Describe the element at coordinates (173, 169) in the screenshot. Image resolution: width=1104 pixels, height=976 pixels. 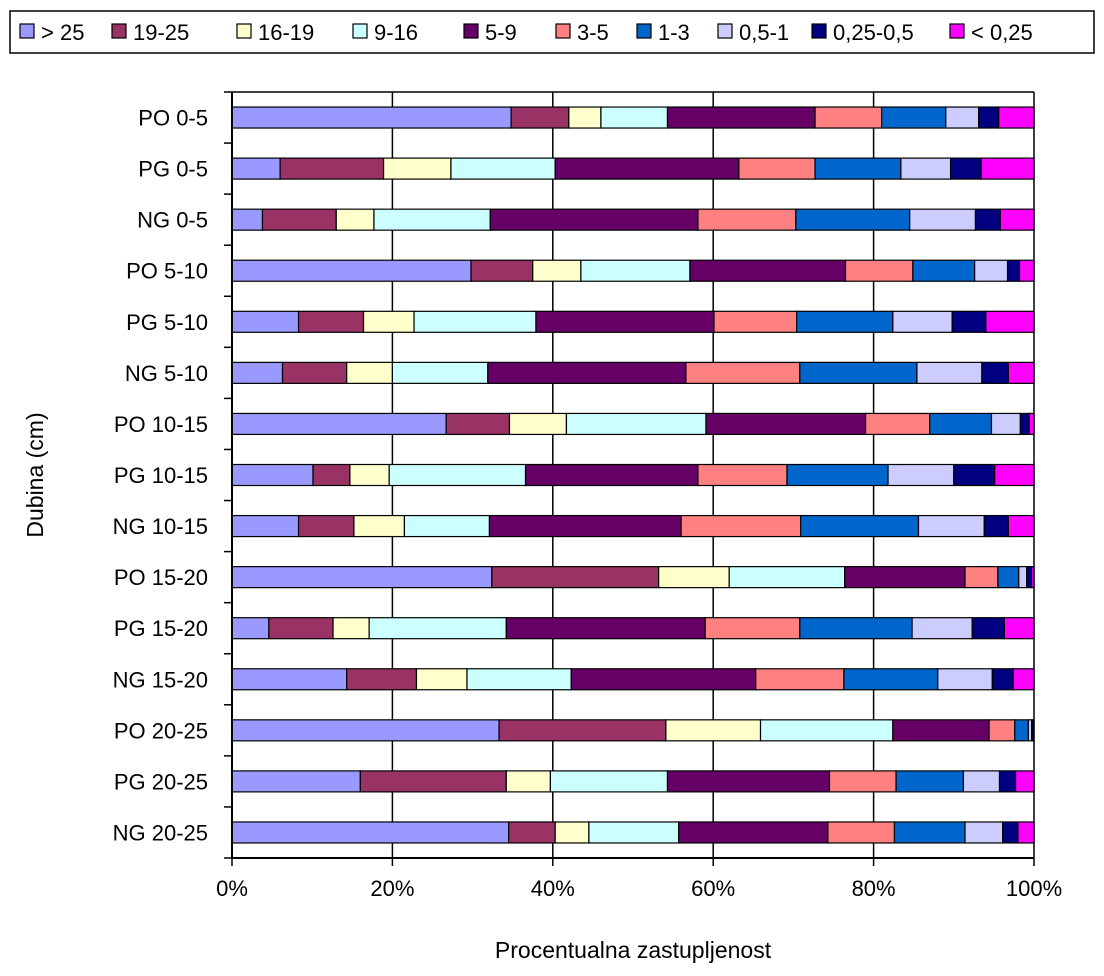
I see `y-tick-label: PG 0-5` at that location.